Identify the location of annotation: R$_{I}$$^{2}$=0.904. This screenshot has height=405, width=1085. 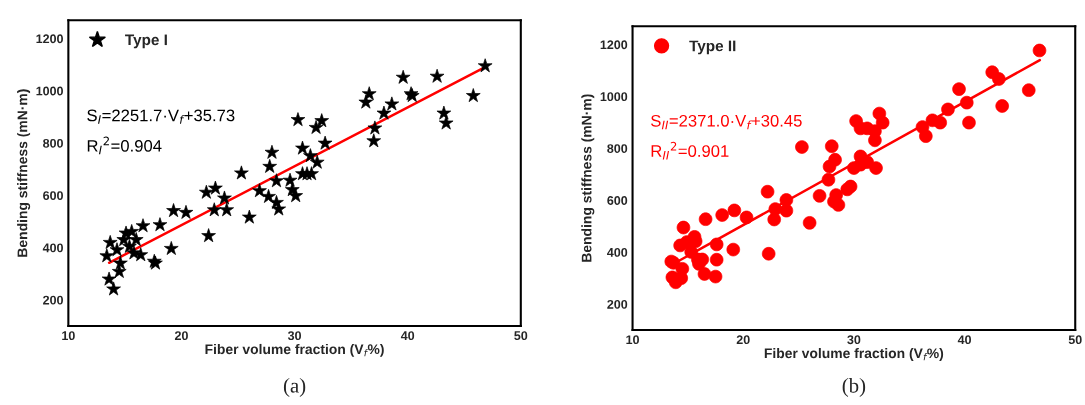
(124, 145).